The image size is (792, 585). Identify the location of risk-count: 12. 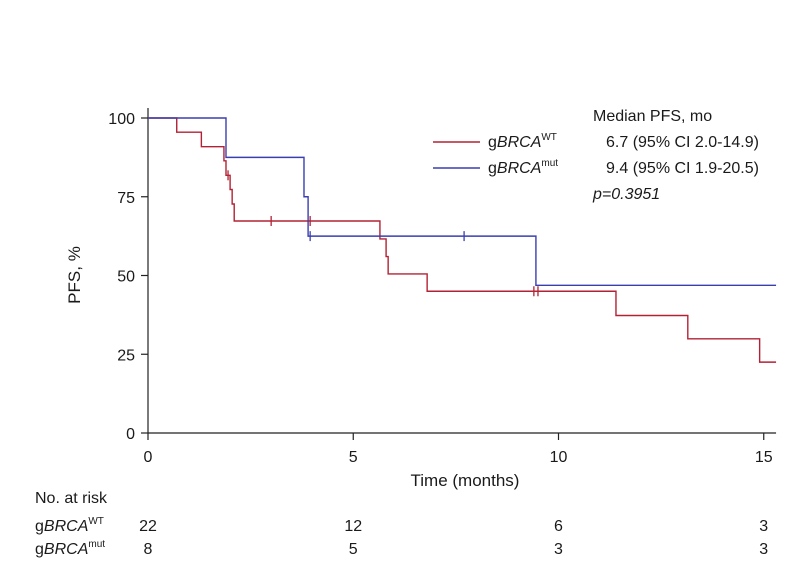
(353, 526).